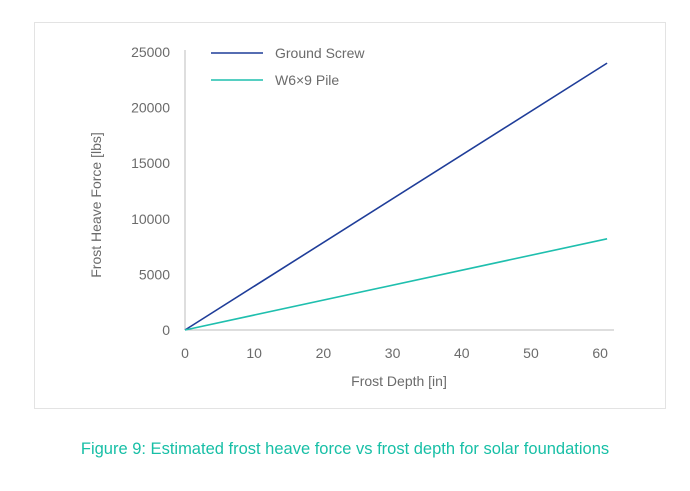 This screenshot has height=491, width=690. Describe the element at coordinates (324, 353) in the screenshot. I see `x-tick-label: 20` at that location.